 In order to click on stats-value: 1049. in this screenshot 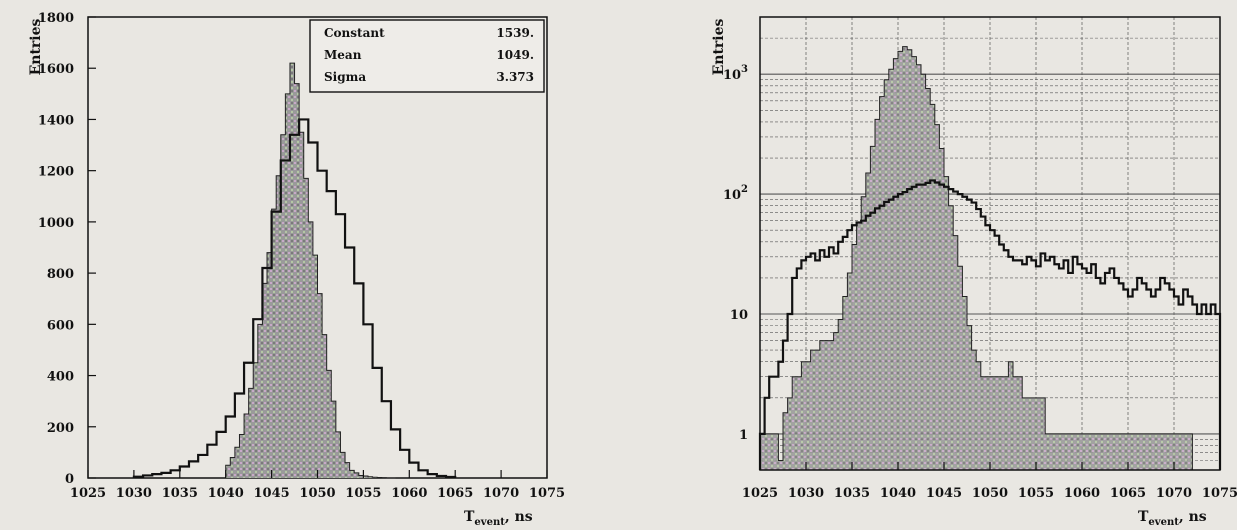, I will do `click(515, 55)`.